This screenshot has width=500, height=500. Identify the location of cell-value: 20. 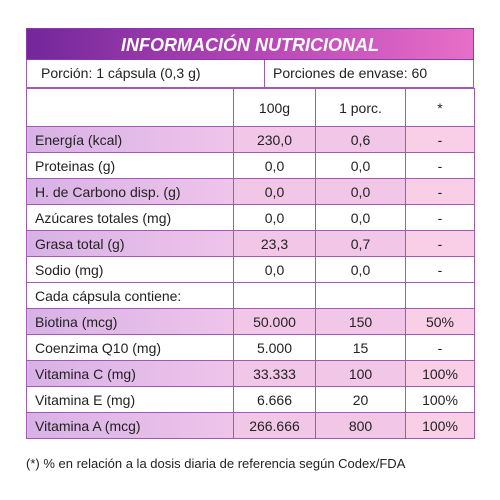
(360, 399).